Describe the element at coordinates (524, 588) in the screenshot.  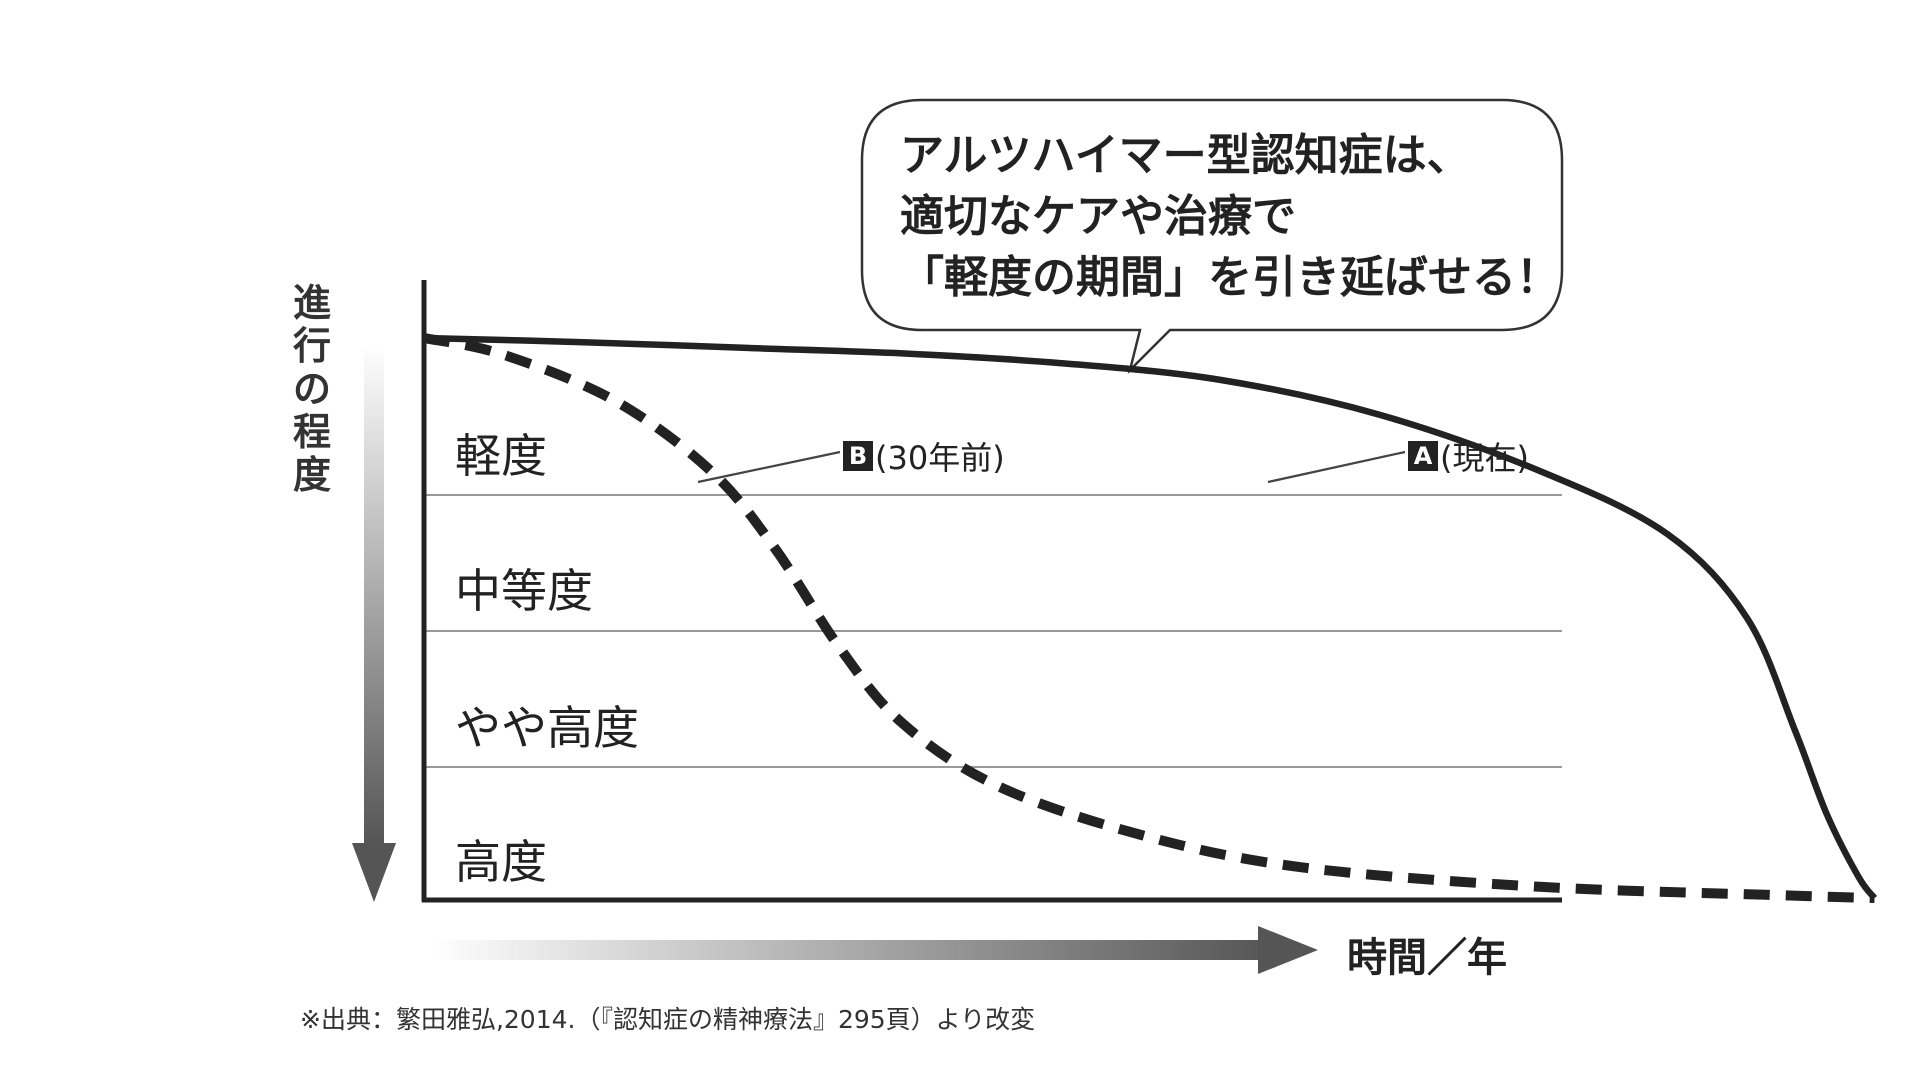
I see `band-label-moderate: 中等度` at that location.